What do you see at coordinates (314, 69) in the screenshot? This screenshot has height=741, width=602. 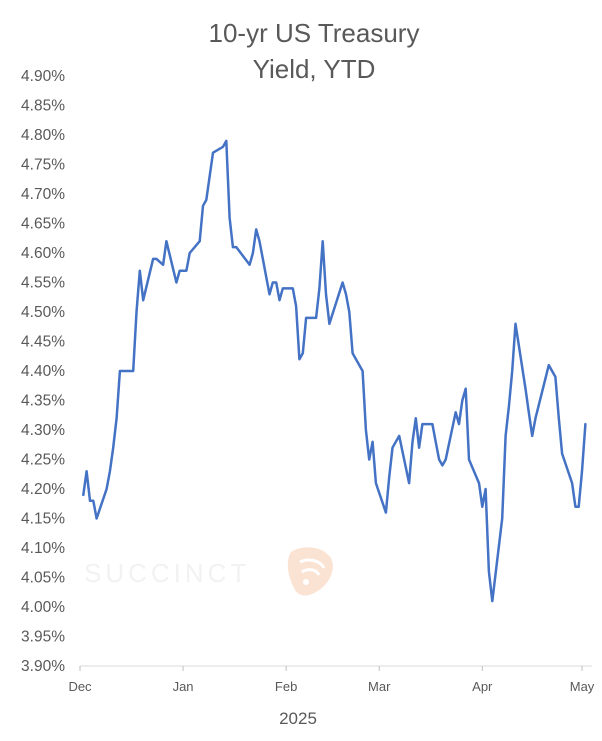 I see `chart-title-line-2: Yield, YTD` at bounding box center [314, 69].